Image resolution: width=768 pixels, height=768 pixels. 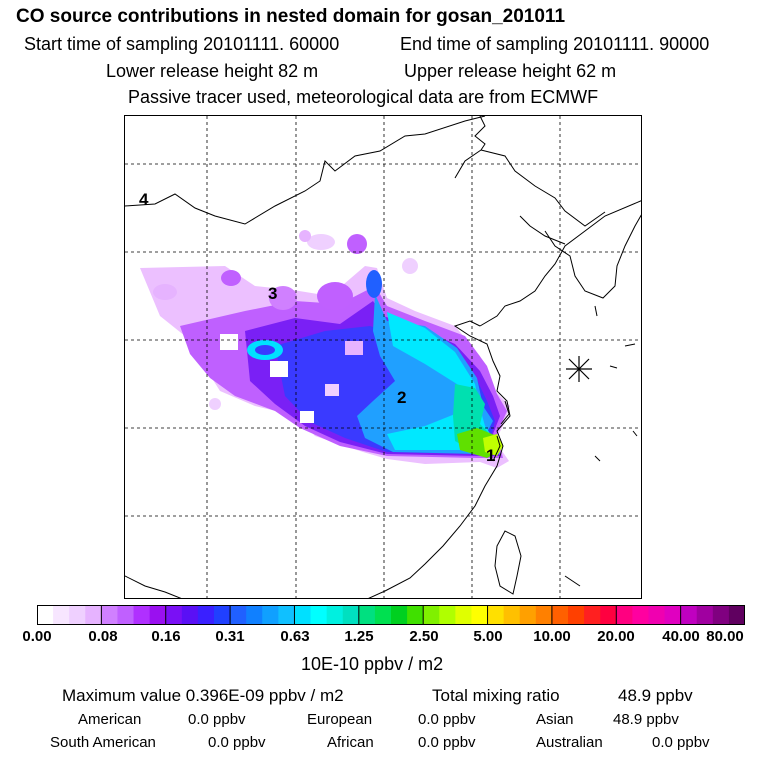 I want to click on colorbar-unit: 10E-10 ppbv / m2, so click(x=372, y=664).